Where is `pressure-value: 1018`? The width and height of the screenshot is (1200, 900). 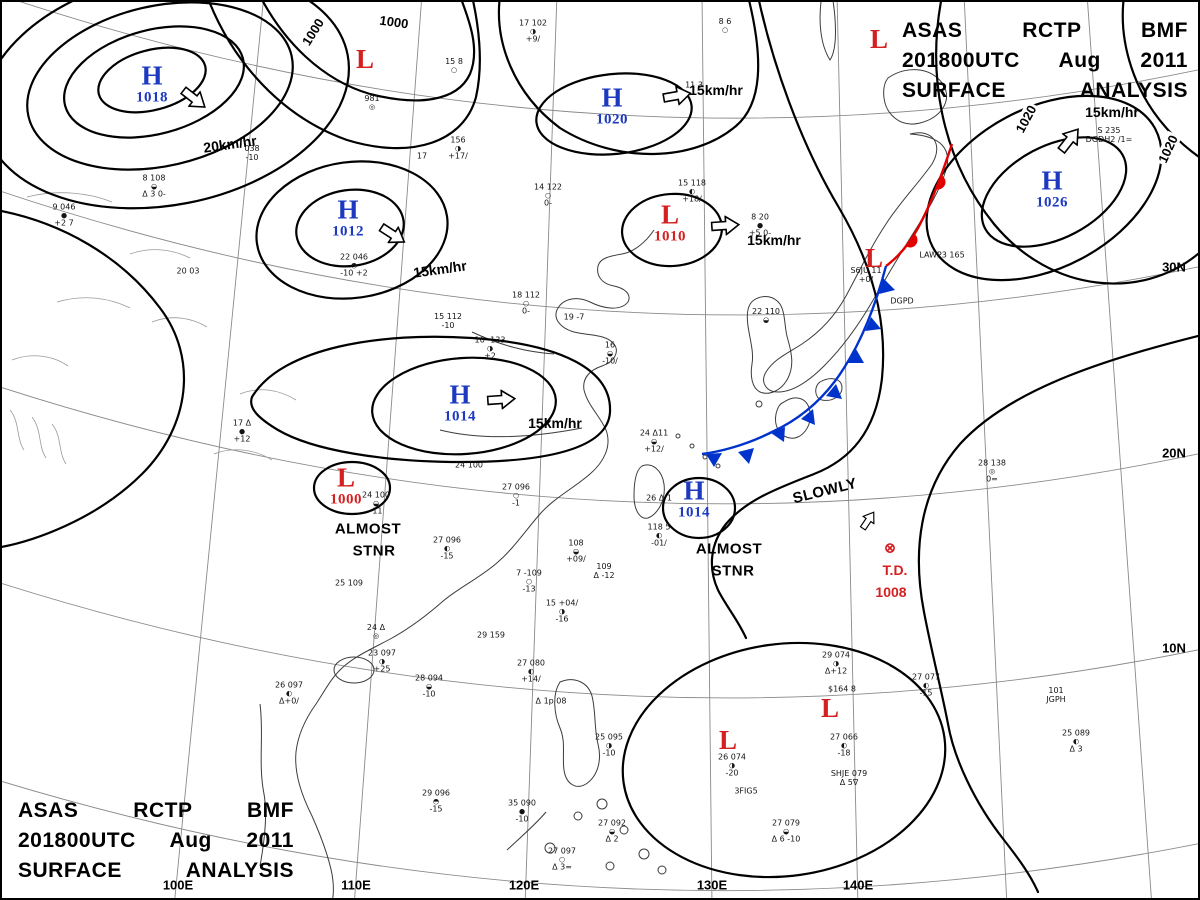
pressure-value: 1018 is located at coordinates (152, 97).